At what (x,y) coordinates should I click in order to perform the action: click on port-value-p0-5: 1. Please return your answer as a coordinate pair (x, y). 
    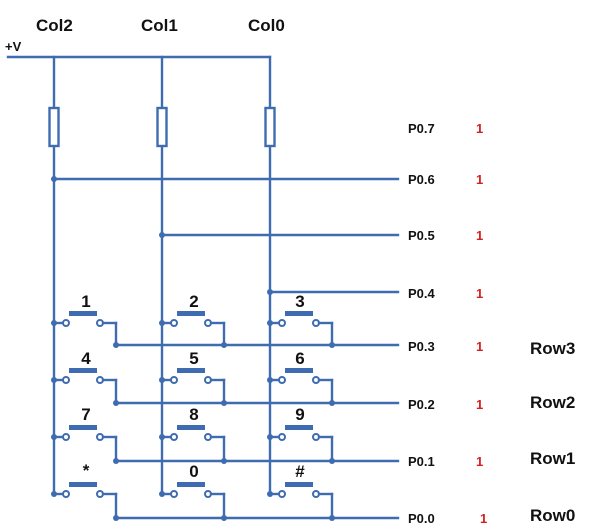
    Looking at the image, I should click on (479, 235).